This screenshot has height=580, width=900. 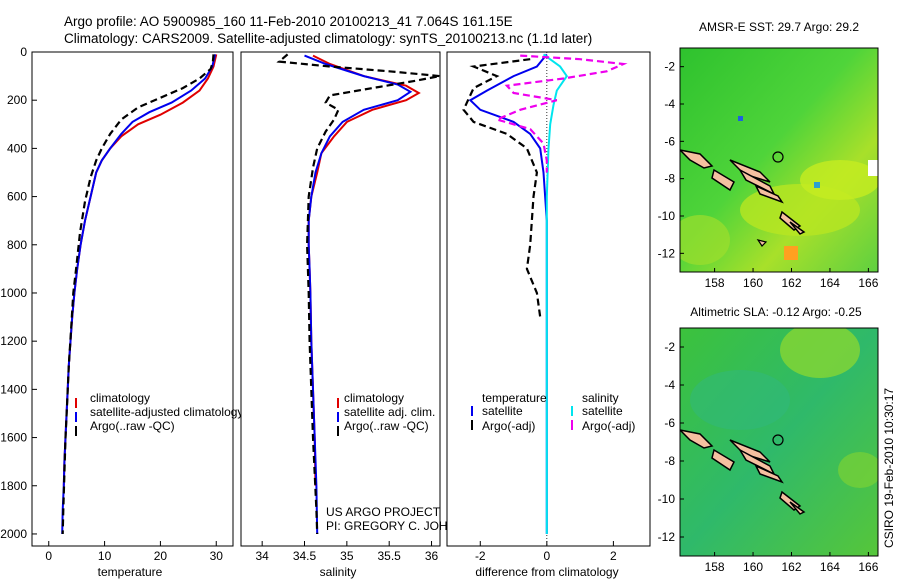 What do you see at coordinates (389, 412) in the screenshot?
I see `legend-satellite-adj: satellite adj. clim.` at bounding box center [389, 412].